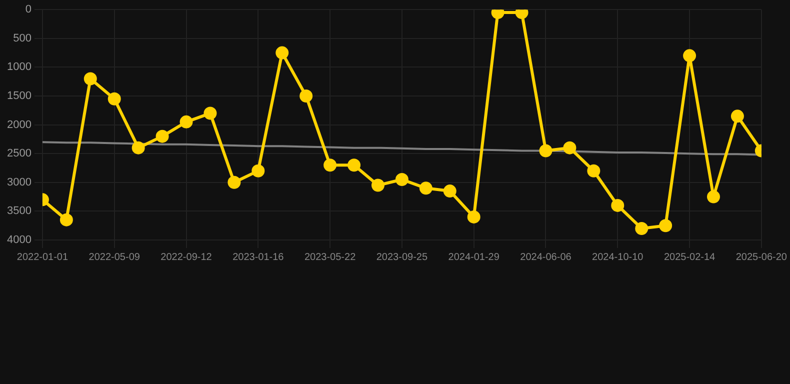 Image resolution: width=790 pixels, height=384 pixels. I want to click on x-tick-label: 2025-02-14, so click(690, 257).